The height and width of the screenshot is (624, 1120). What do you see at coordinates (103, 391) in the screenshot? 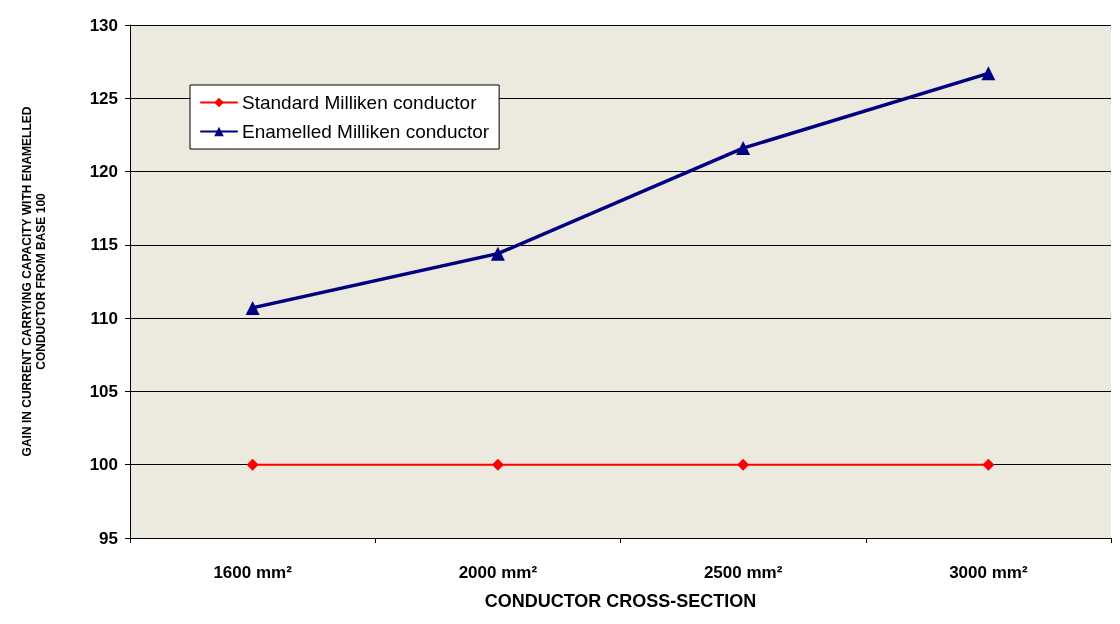
I see `y-tick-label: 105` at bounding box center [103, 391].